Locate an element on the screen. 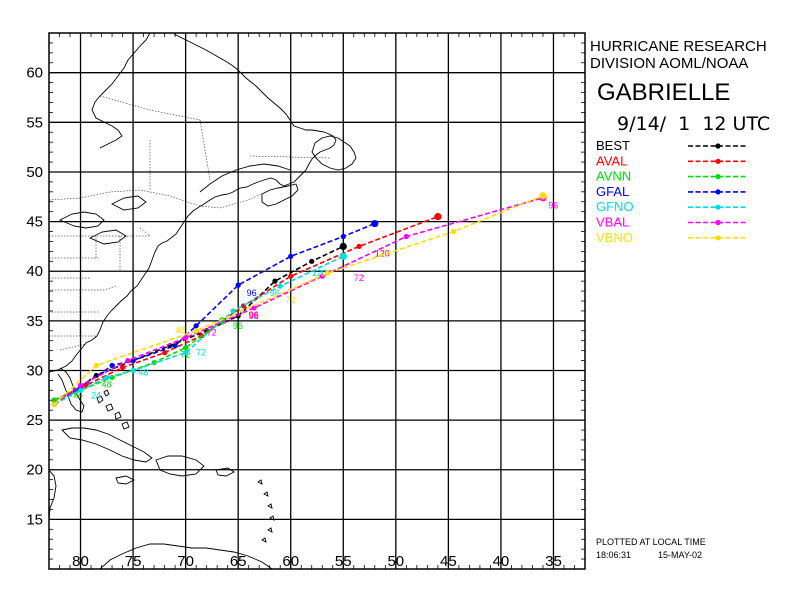 This screenshot has width=792, height=612. bahamas-islands is located at coordinates (113, 409).